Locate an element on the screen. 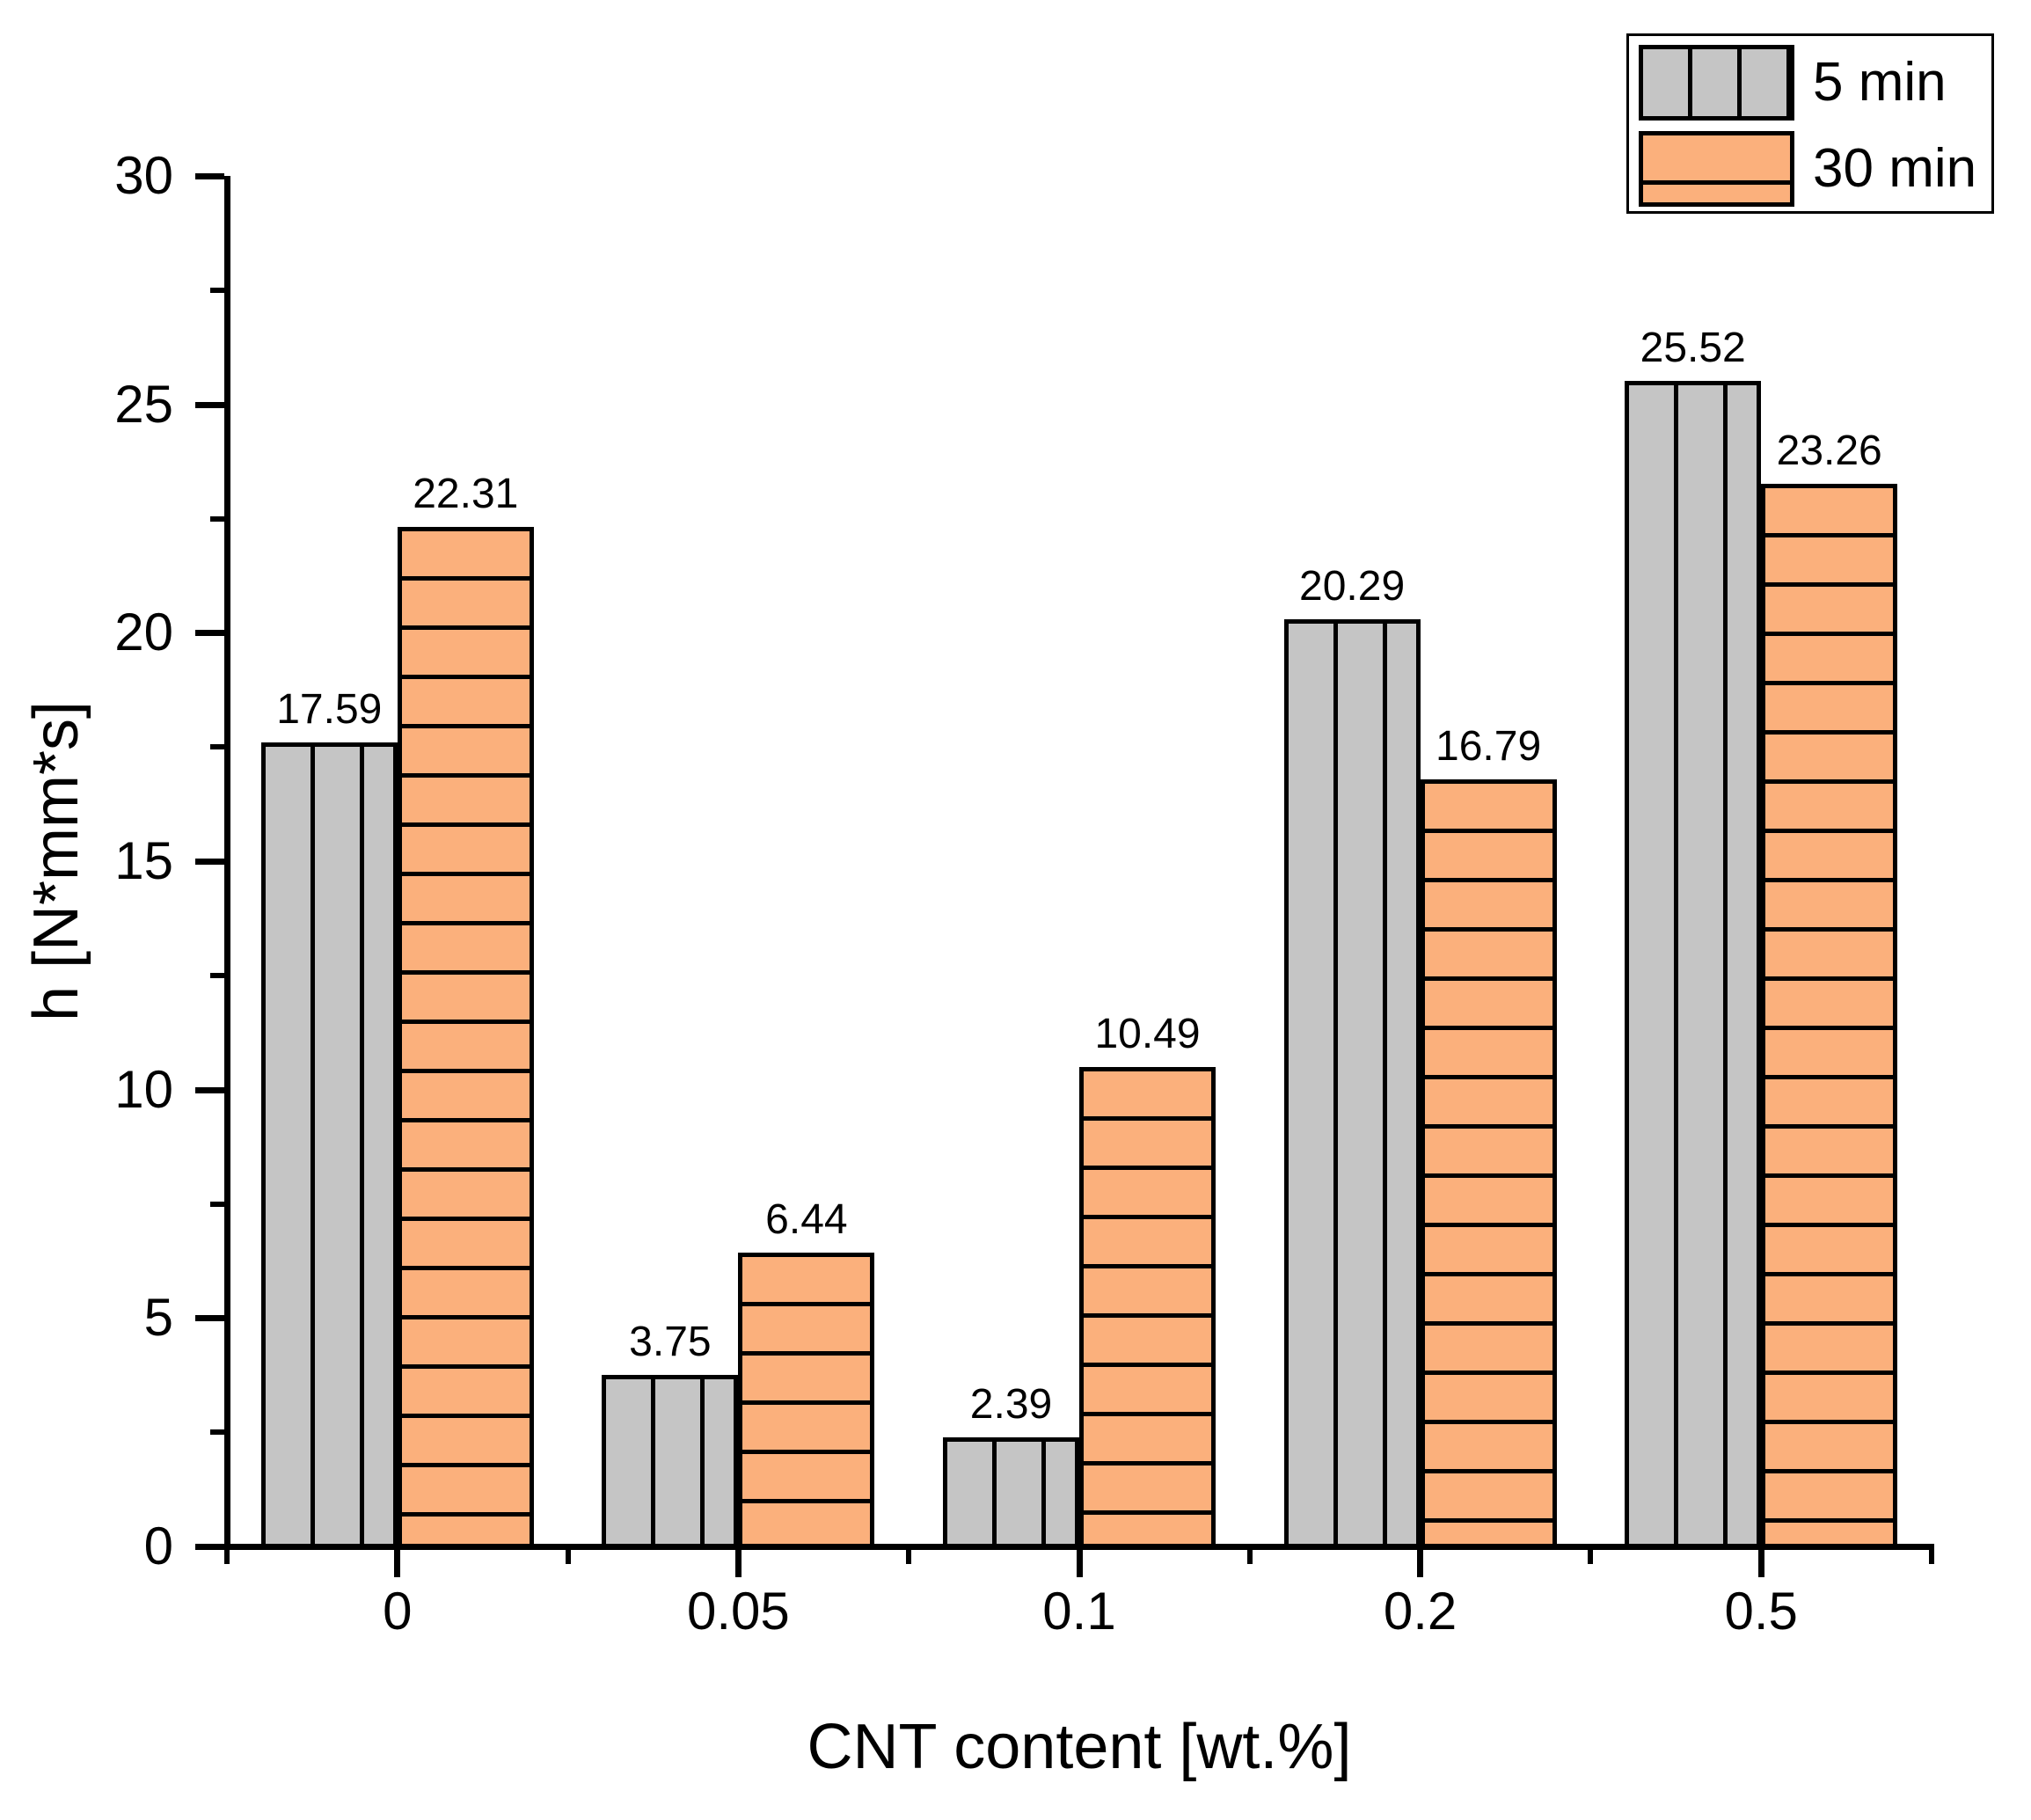 This screenshot has width=2031, height=1820. bar-5min-0.1 is located at coordinates (1011, 1493).